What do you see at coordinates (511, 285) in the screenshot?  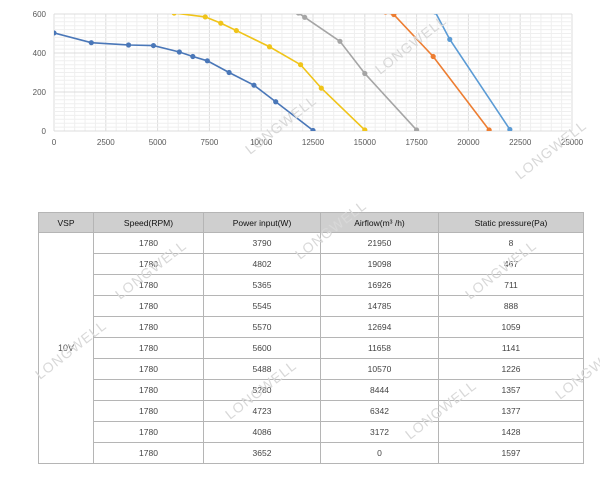 I see `static-pressure-cell: 711` at bounding box center [511, 285].